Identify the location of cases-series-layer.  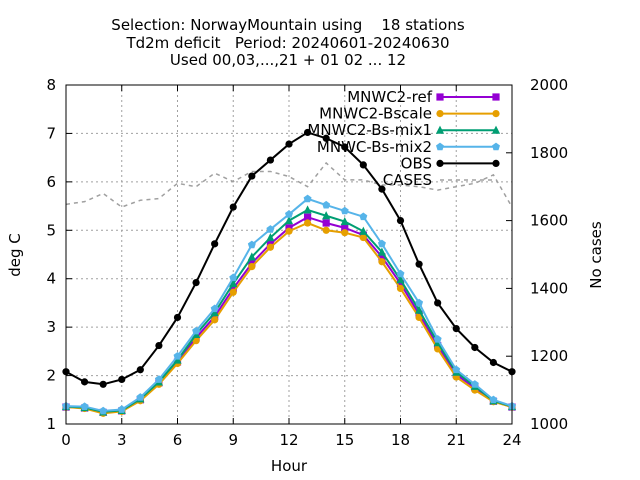
(289, 184).